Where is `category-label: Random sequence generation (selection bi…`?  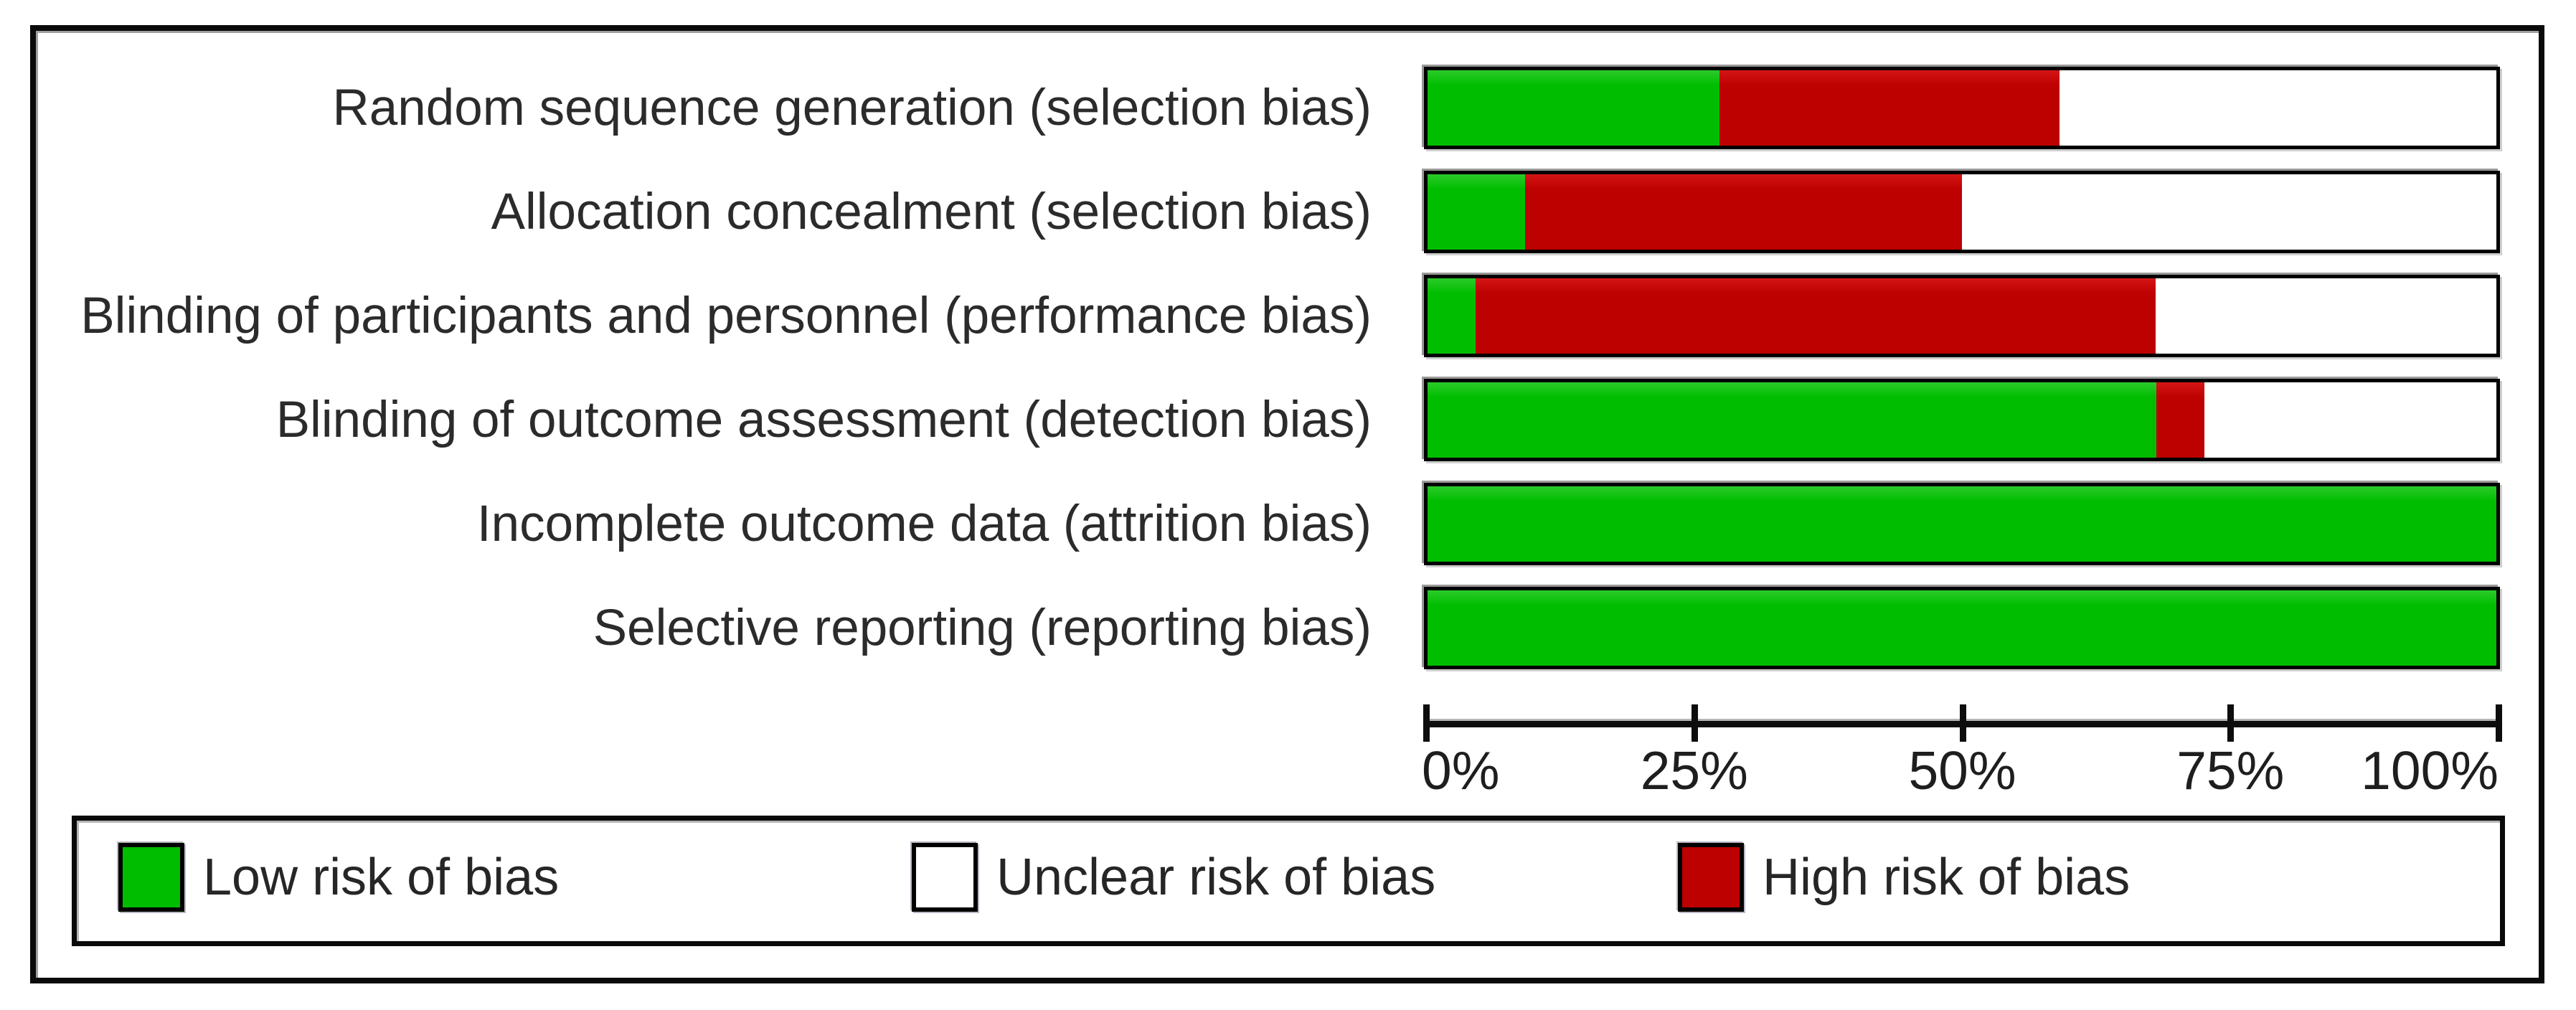 category-label: Random sequence generation (selection bi… is located at coordinates (852, 108).